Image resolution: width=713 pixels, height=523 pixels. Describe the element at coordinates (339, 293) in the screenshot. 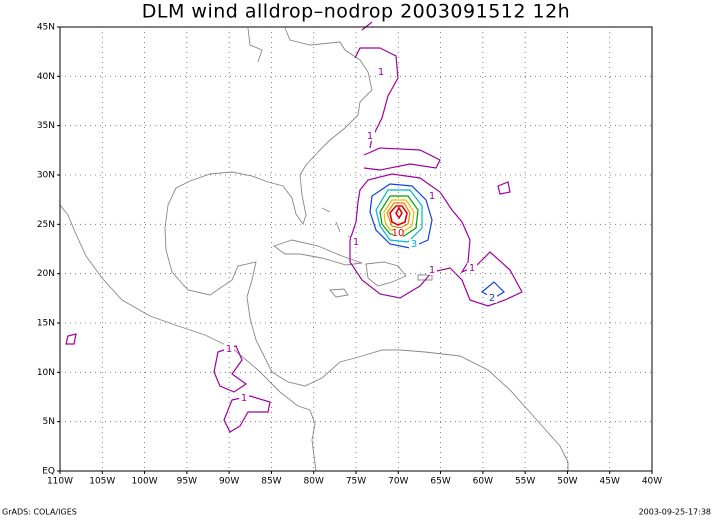

I see `jamaica` at that location.